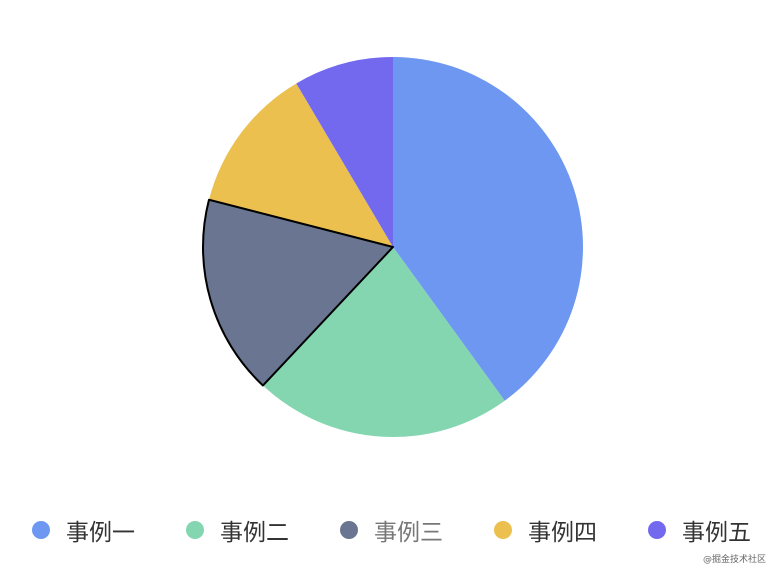  I want to click on legend-item-2: 事例二, so click(237, 530).